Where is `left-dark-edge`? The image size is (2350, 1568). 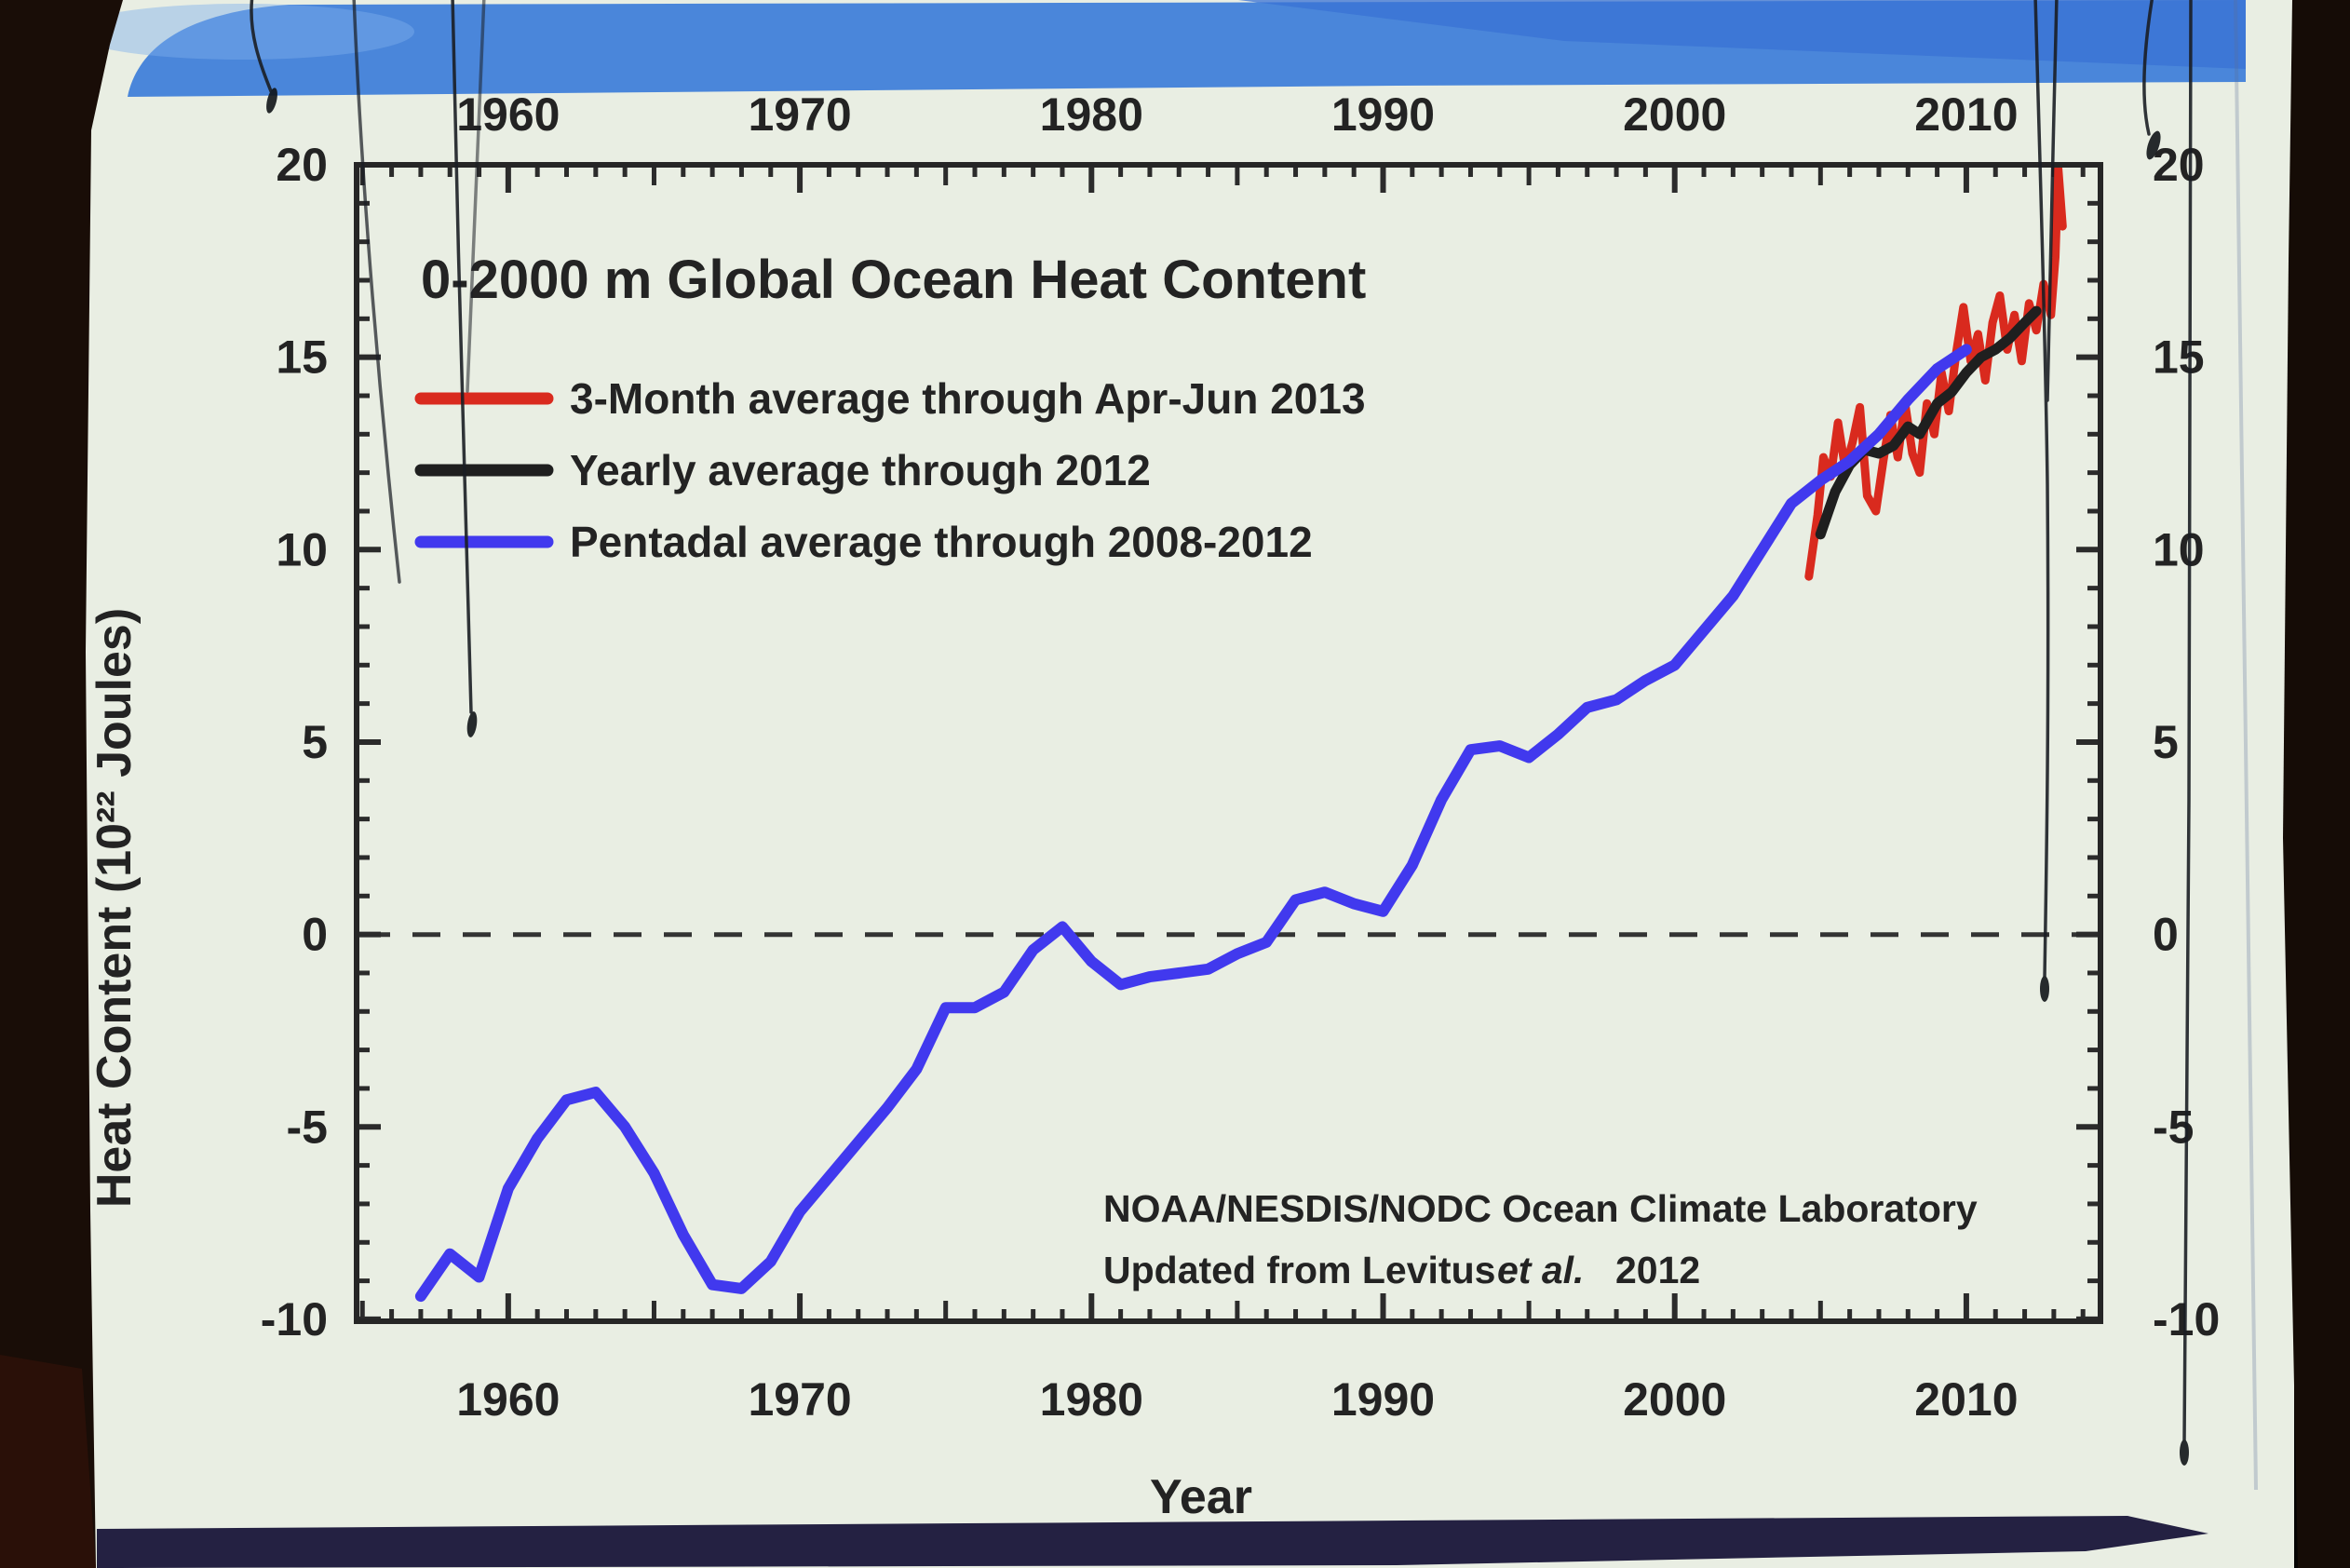
left-dark-edge is located at coordinates (62, 784).